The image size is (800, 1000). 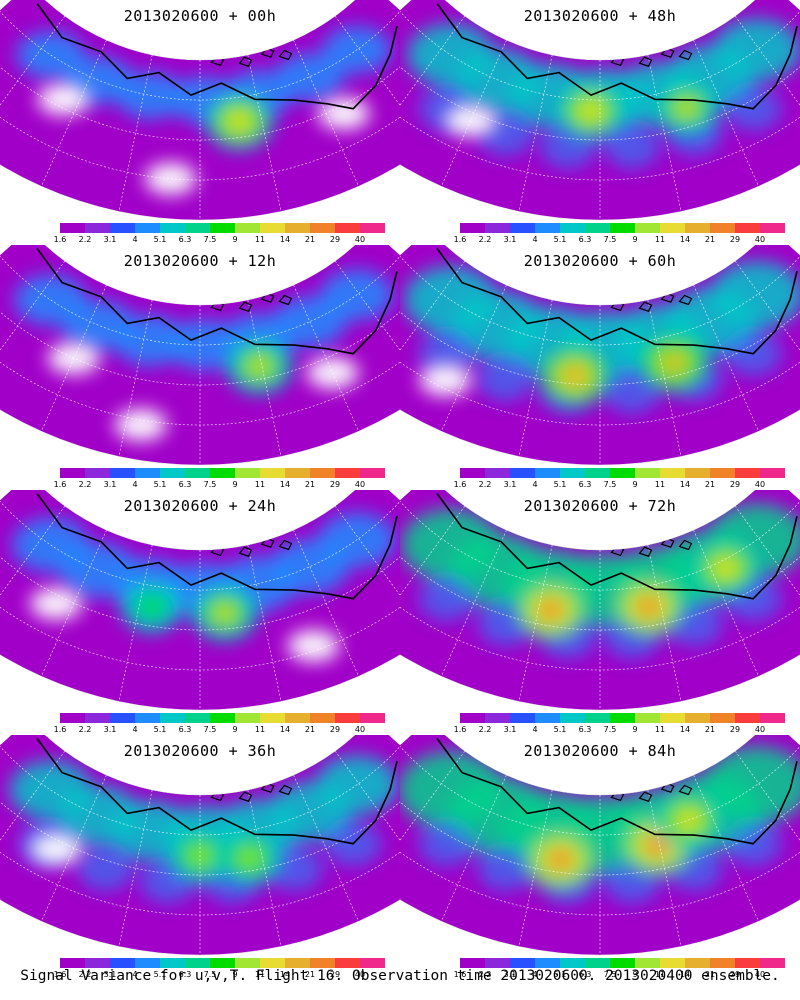 What do you see at coordinates (135, 484) in the screenshot?
I see `colorbar-label: 4` at bounding box center [135, 484].